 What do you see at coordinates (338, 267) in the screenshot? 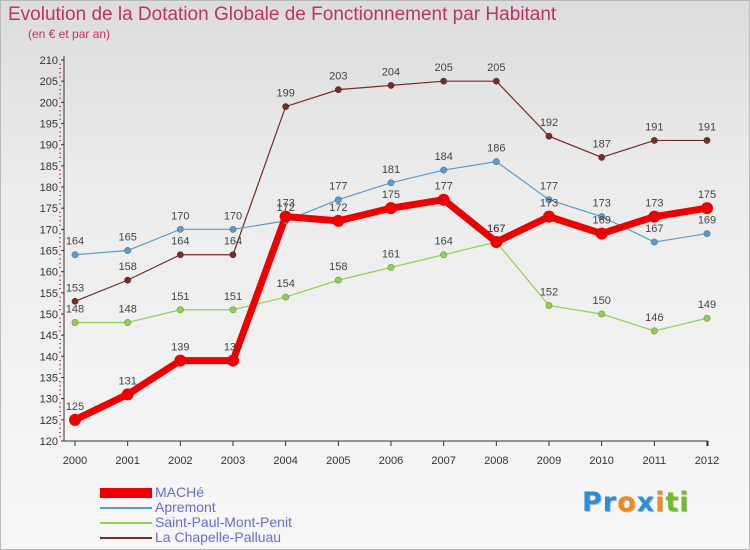
I see `data-label-saint-paul-mont-penit: 158` at bounding box center [338, 267].